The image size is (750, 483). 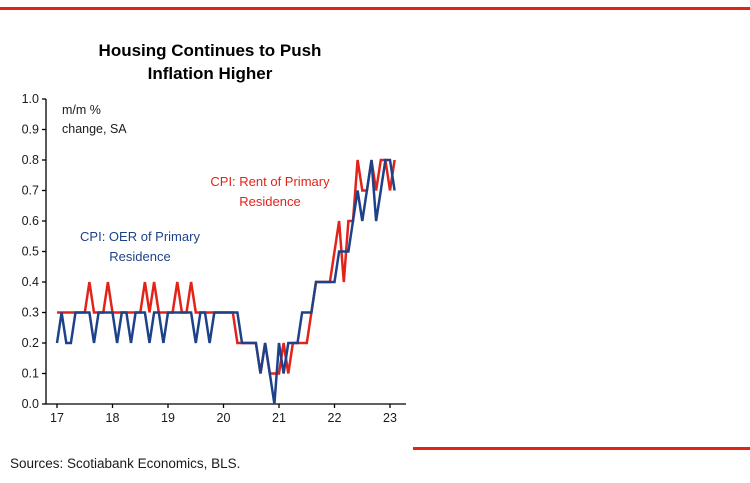 I want to click on unit-annotation-line2: change, SA, so click(x=94, y=129).